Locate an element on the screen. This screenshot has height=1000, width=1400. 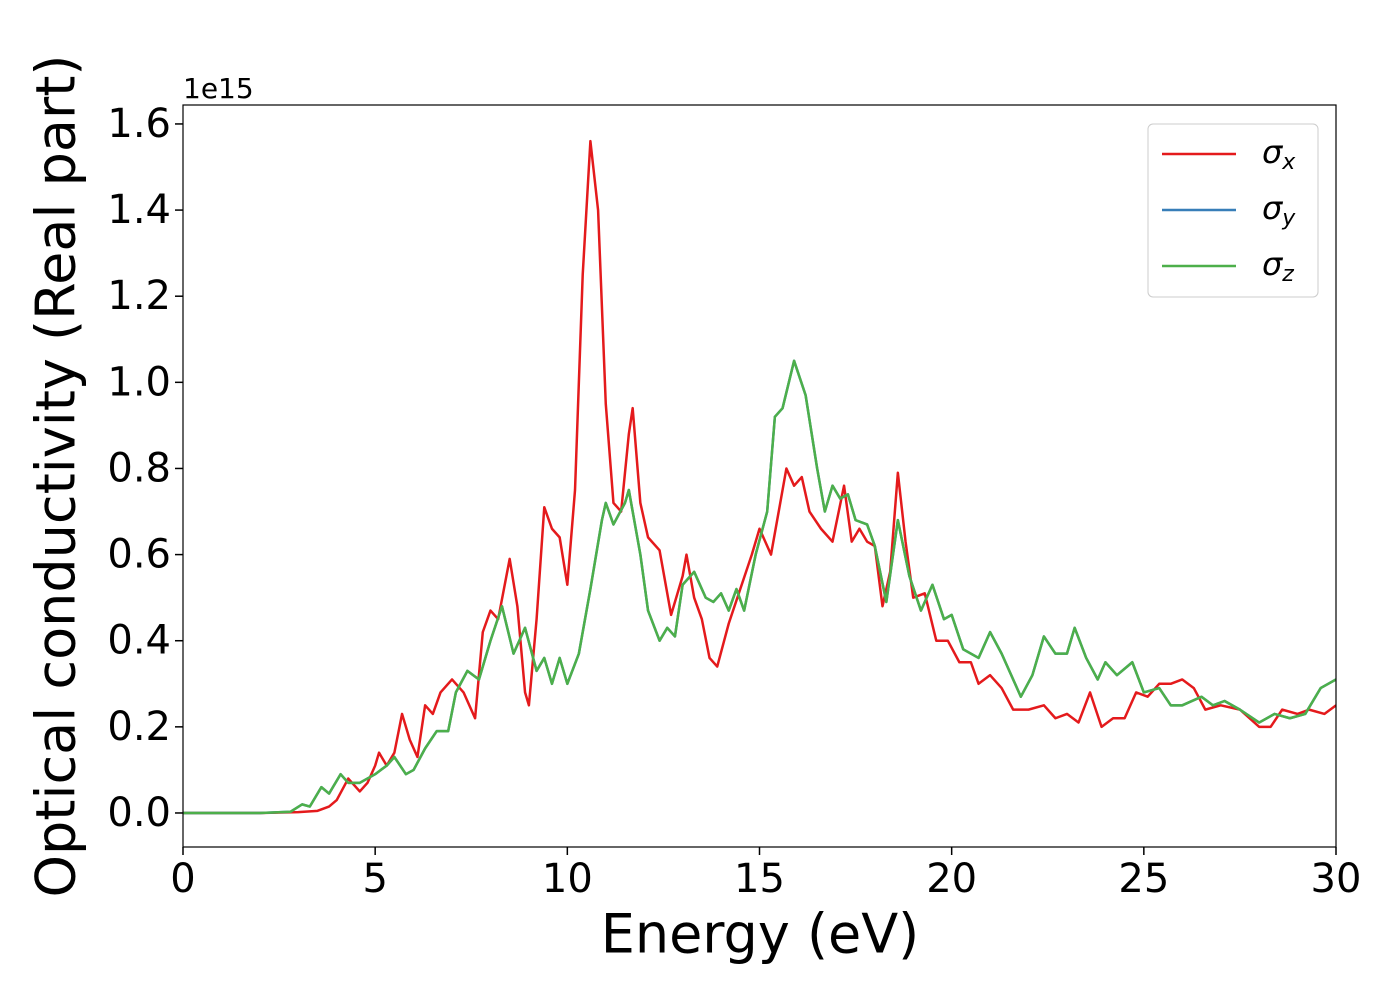
legend-label: σy is located at coordinates (1279, 210).